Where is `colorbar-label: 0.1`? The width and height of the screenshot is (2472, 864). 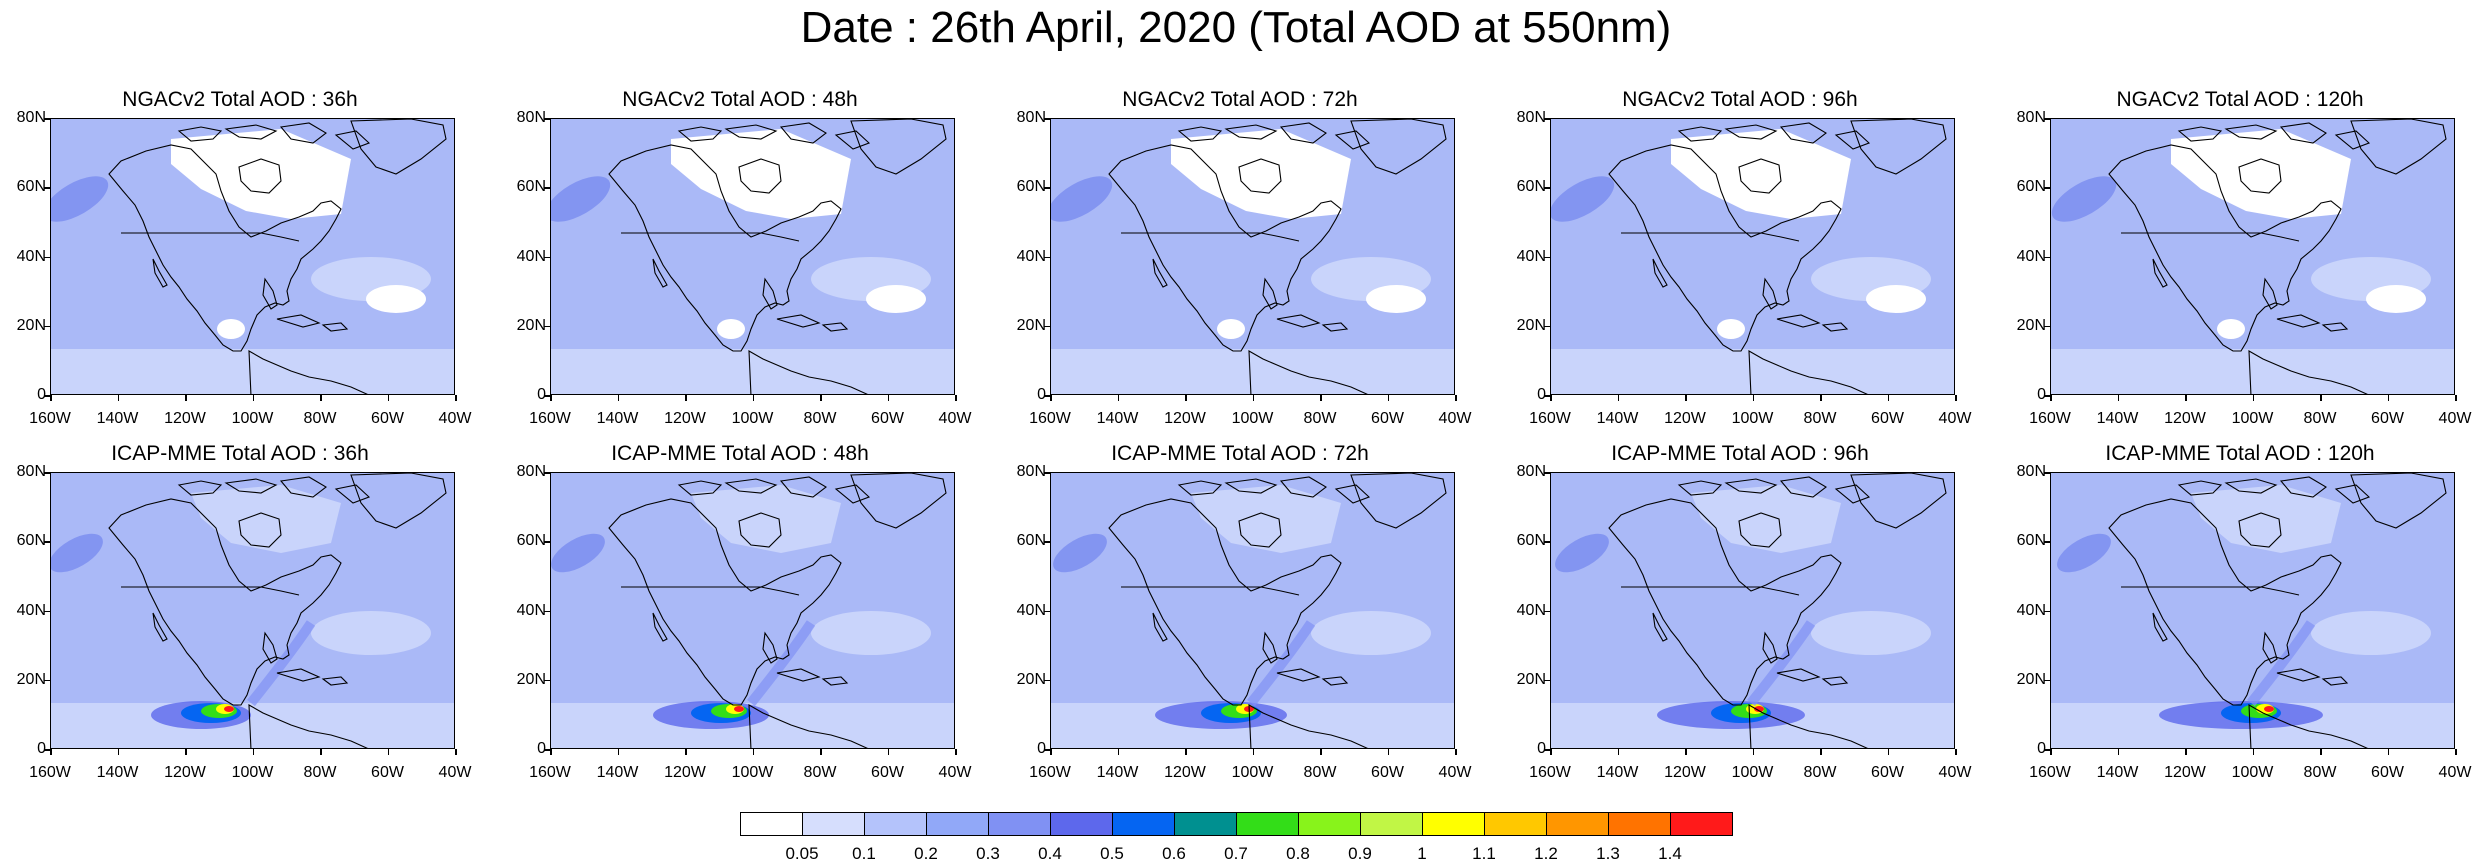
colorbar-label: 0.1 is located at coordinates (864, 853).